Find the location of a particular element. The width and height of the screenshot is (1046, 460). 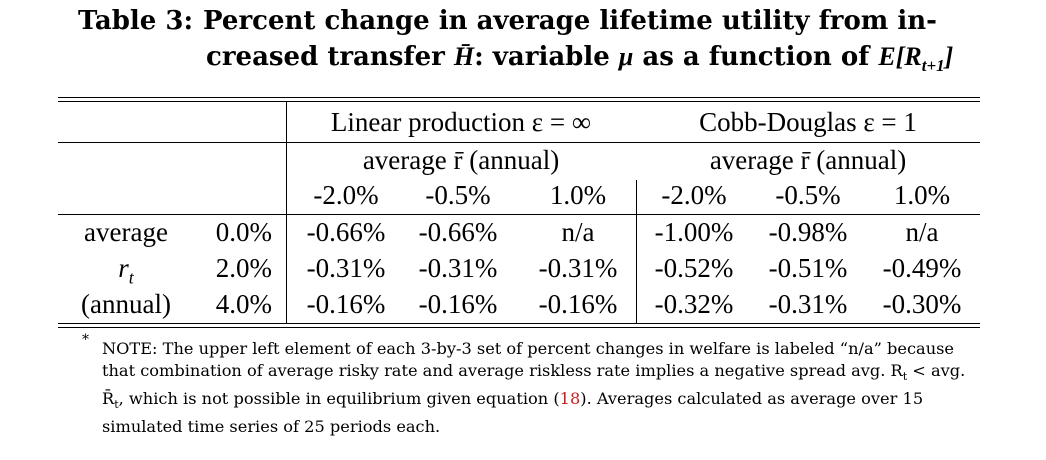

symbol-h-bar: H̄ is located at coordinates (464, 56).